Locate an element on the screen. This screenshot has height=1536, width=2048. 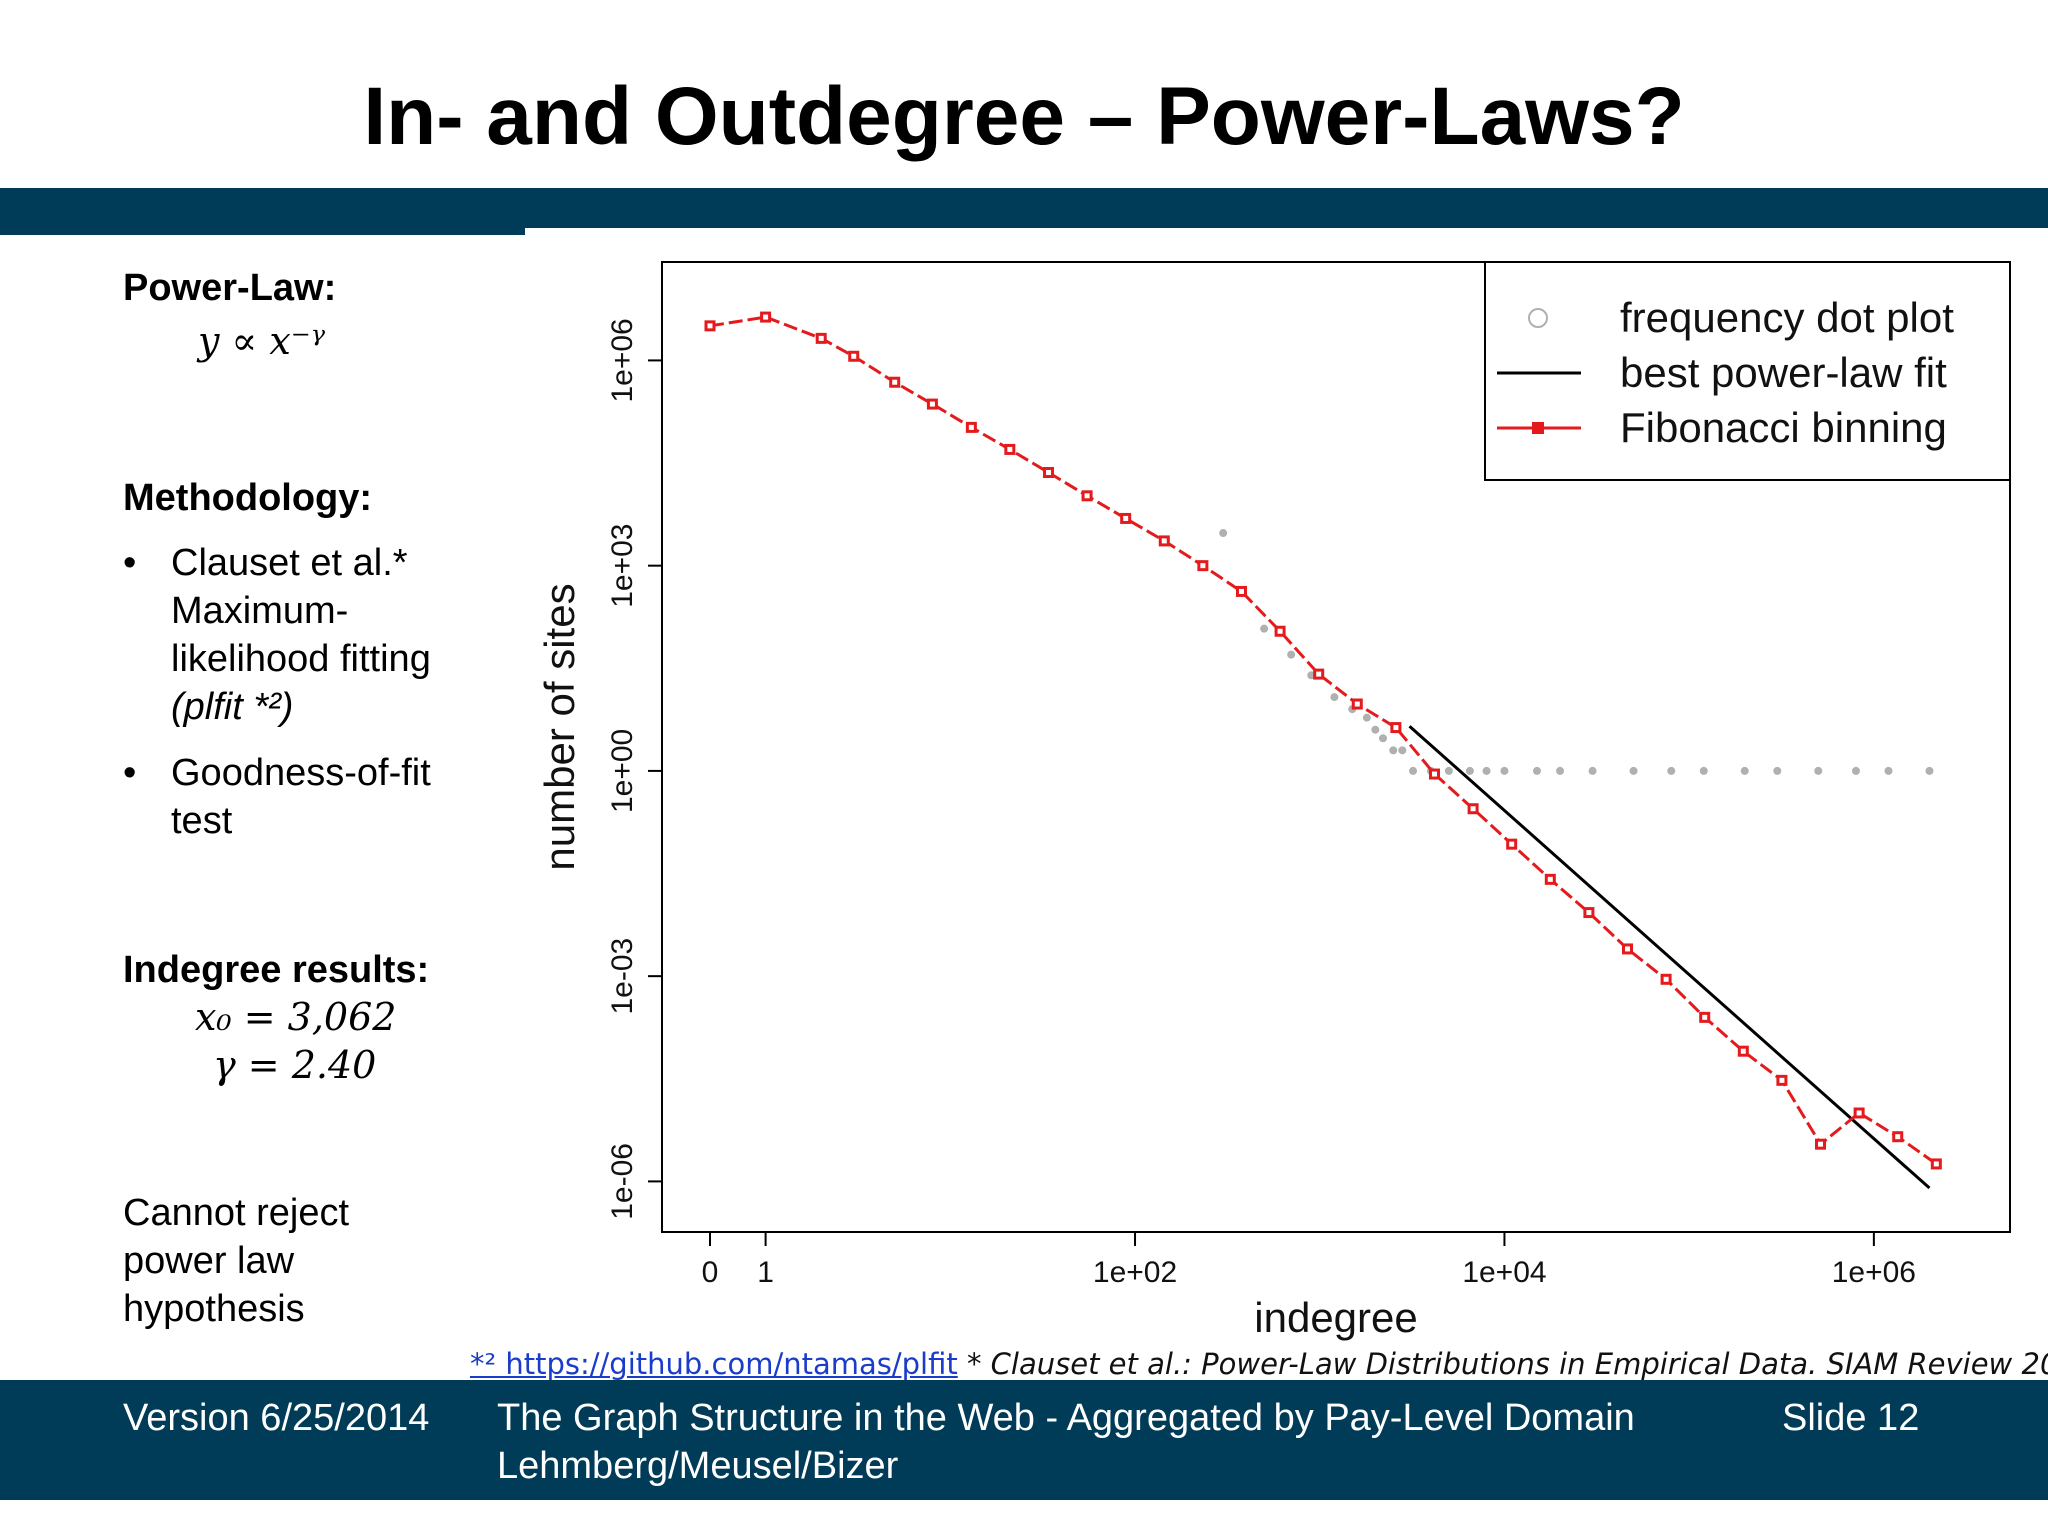
legend-label: frequency dot plot is located at coordinates (1787, 317).